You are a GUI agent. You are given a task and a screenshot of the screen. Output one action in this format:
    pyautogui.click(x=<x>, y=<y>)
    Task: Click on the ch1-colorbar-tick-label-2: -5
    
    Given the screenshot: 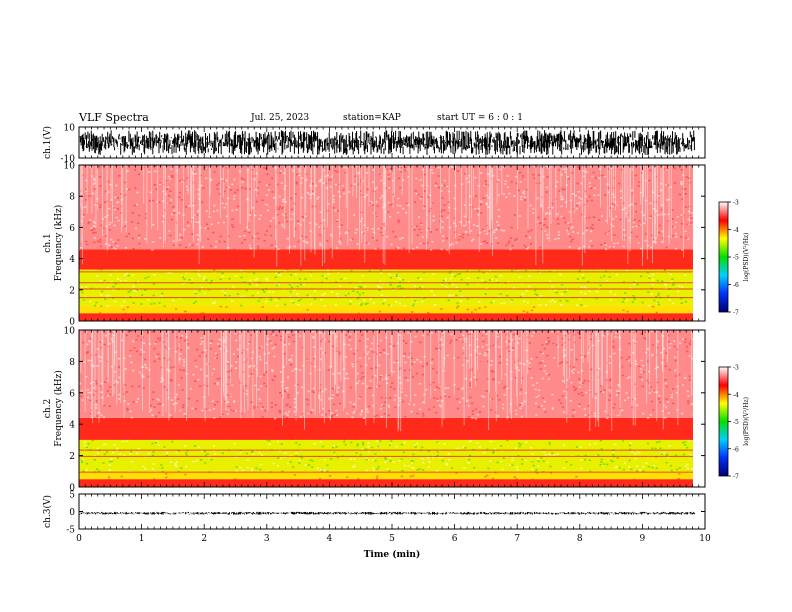 What is the action you would take?
    pyautogui.click(x=736, y=258)
    